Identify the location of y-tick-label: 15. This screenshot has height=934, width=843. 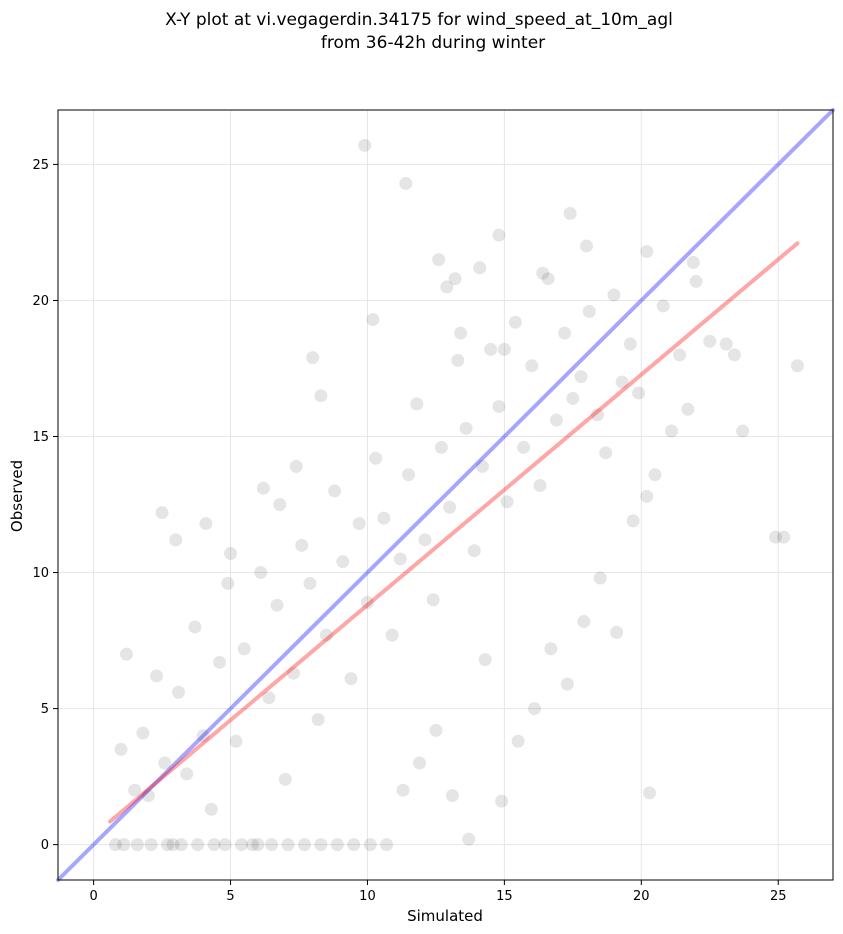
(40, 437).